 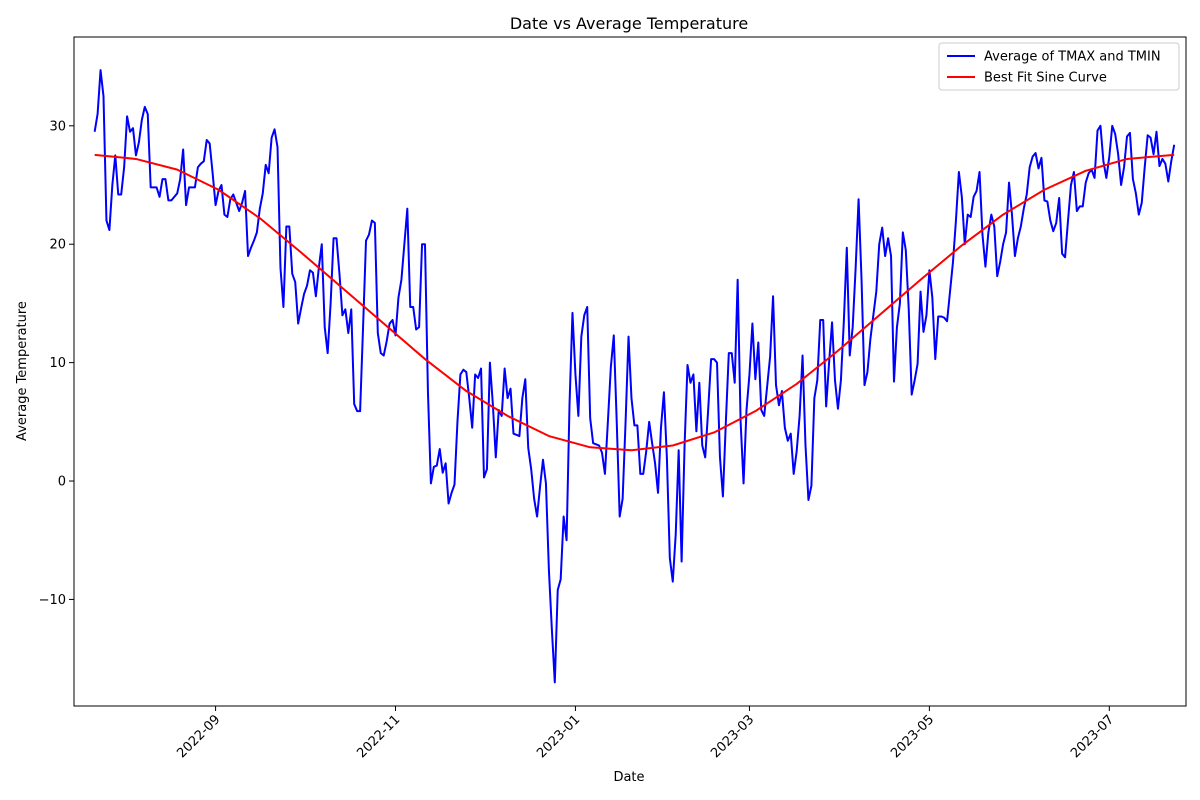 What do you see at coordinates (732, 736) in the screenshot?
I see `x-tick-label: 2023-03` at bounding box center [732, 736].